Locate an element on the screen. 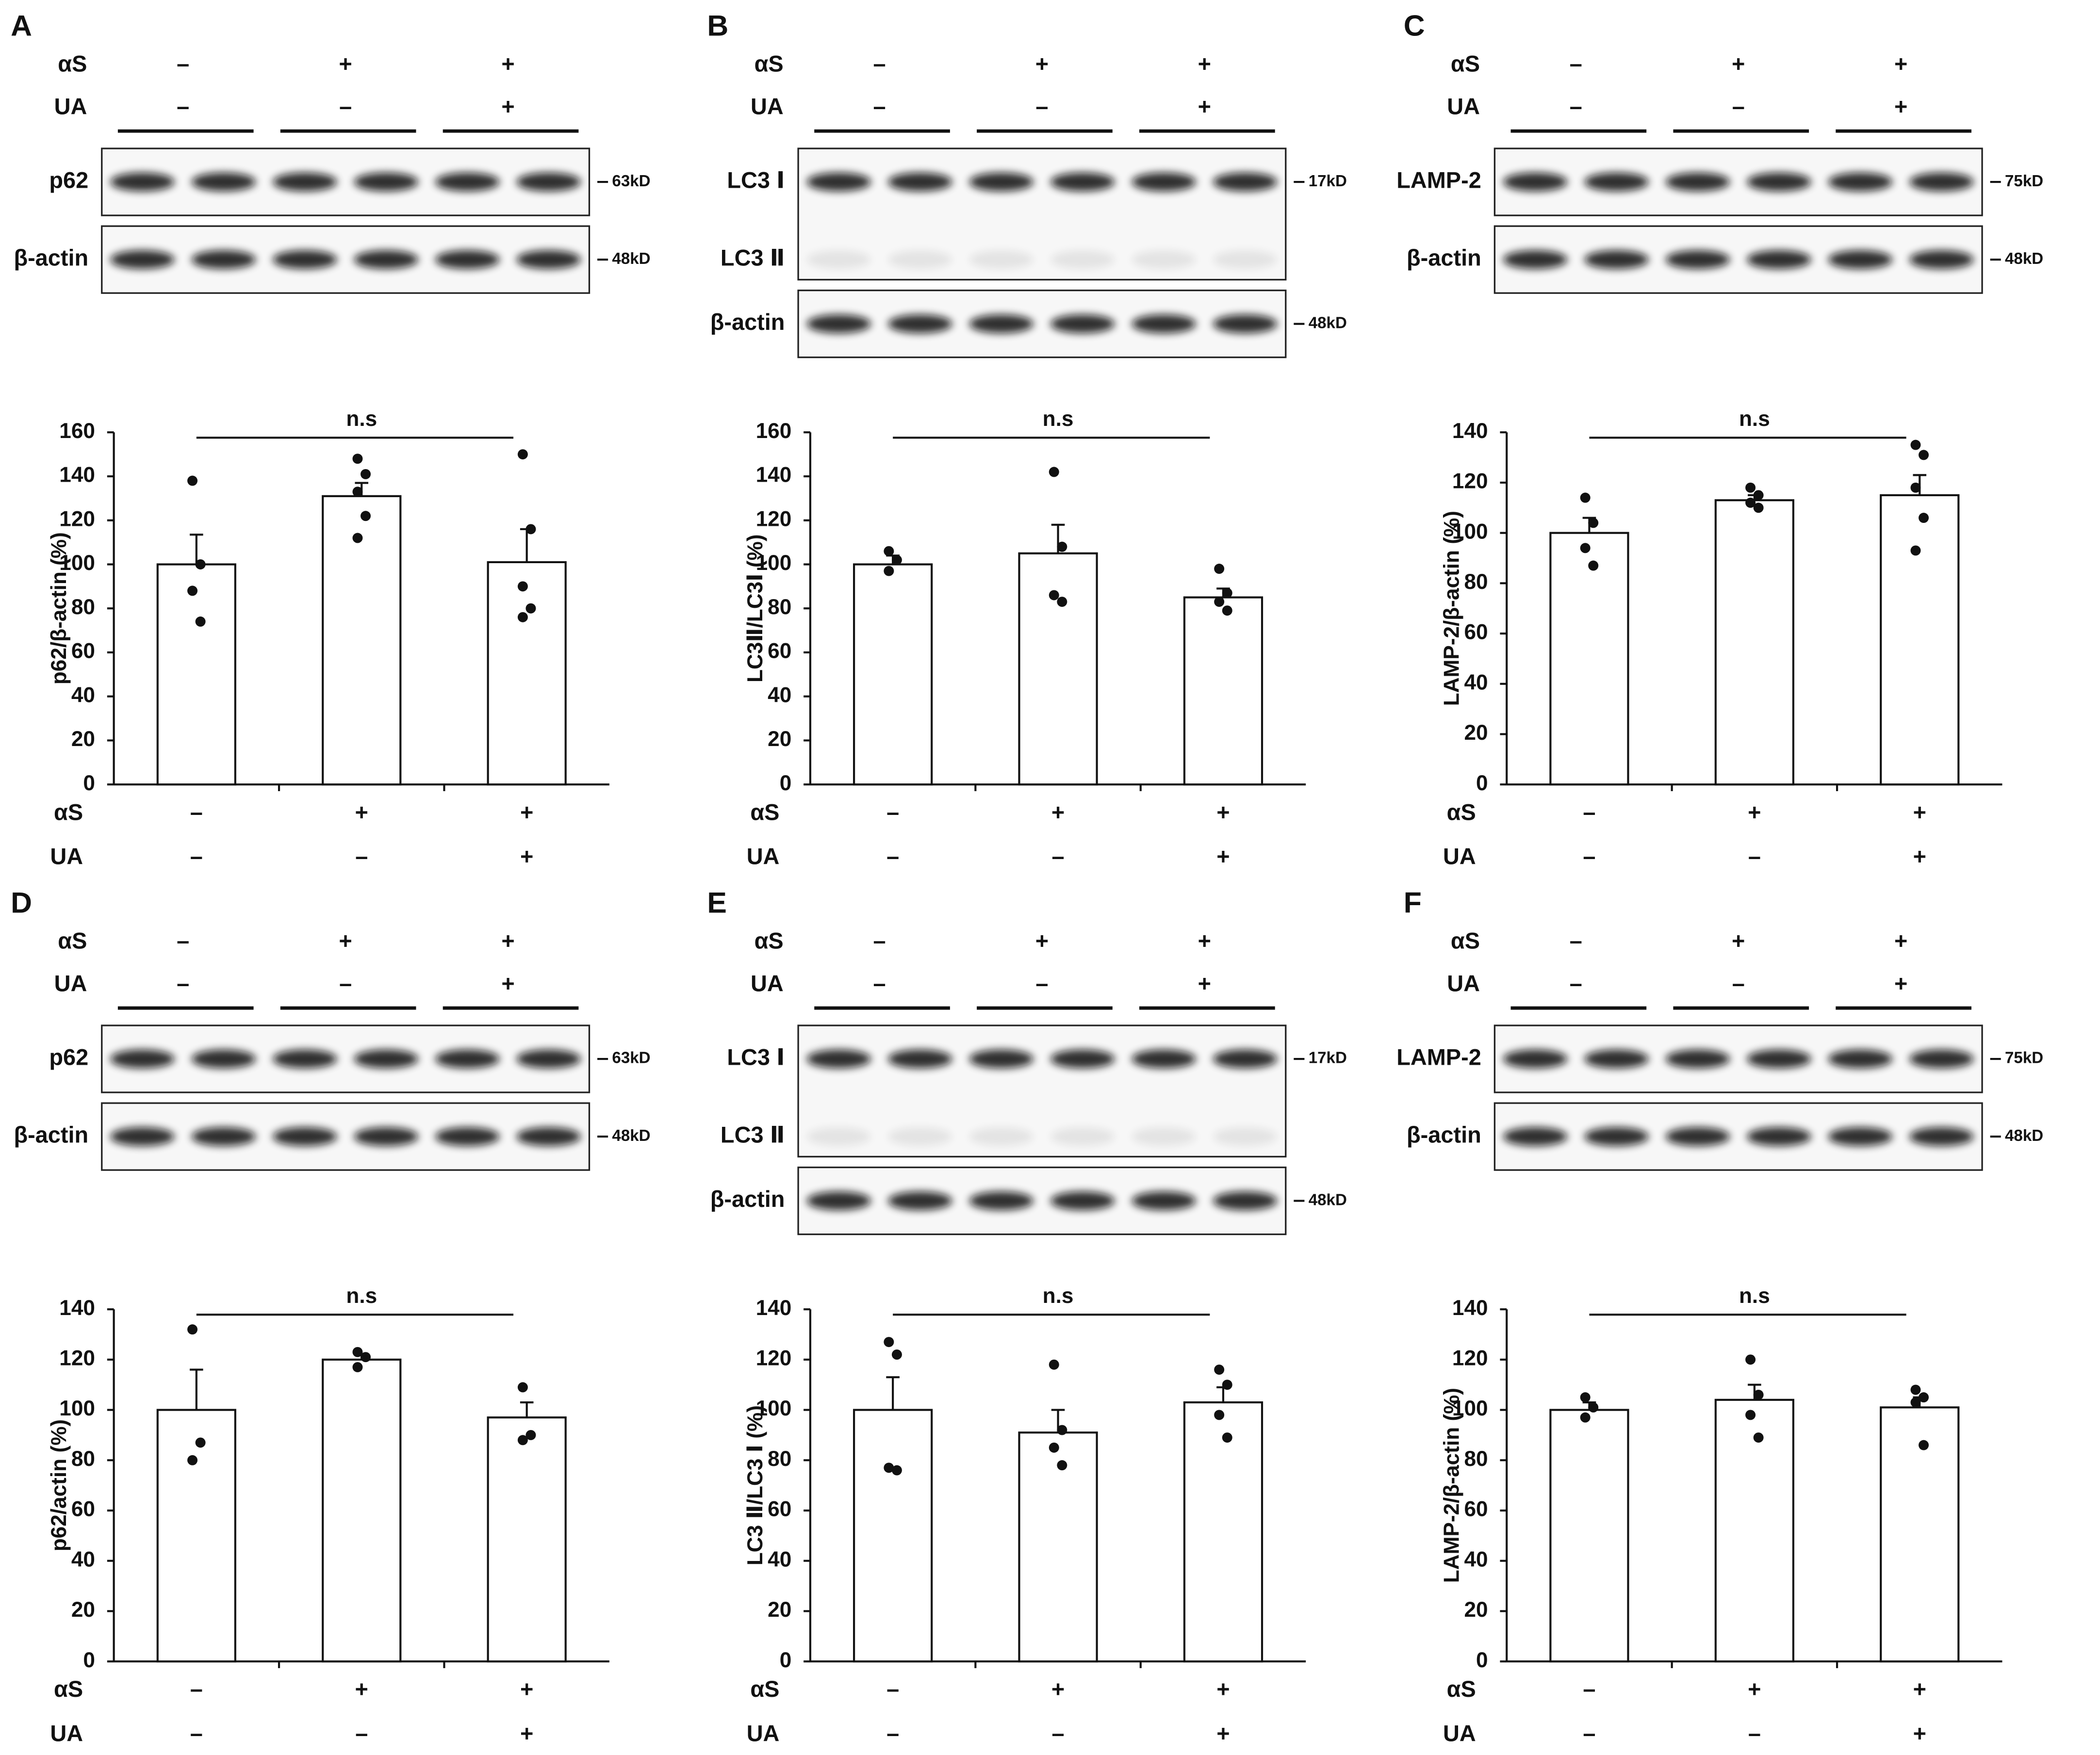 The width and height of the screenshot is (2100, 1755). band-label: LC3 Ⅰ is located at coordinates (756, 180).